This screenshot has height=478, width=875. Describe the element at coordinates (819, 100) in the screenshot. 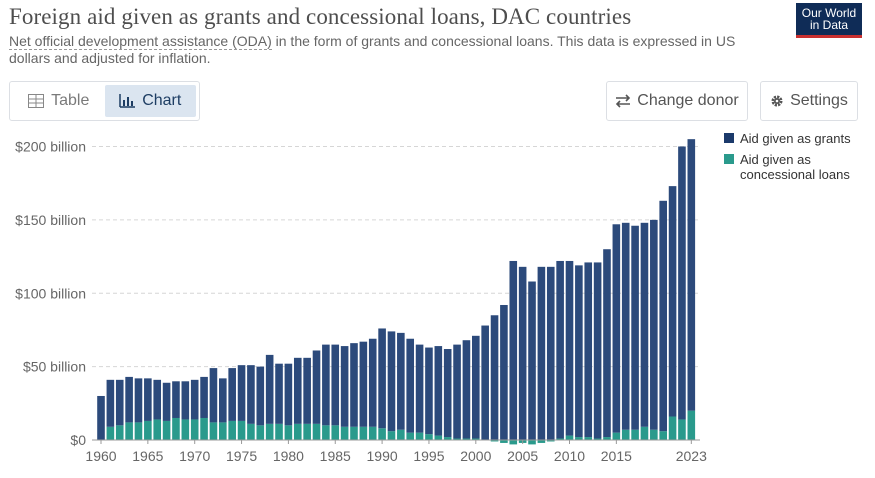

I see `settings-label: Settings` at that location.